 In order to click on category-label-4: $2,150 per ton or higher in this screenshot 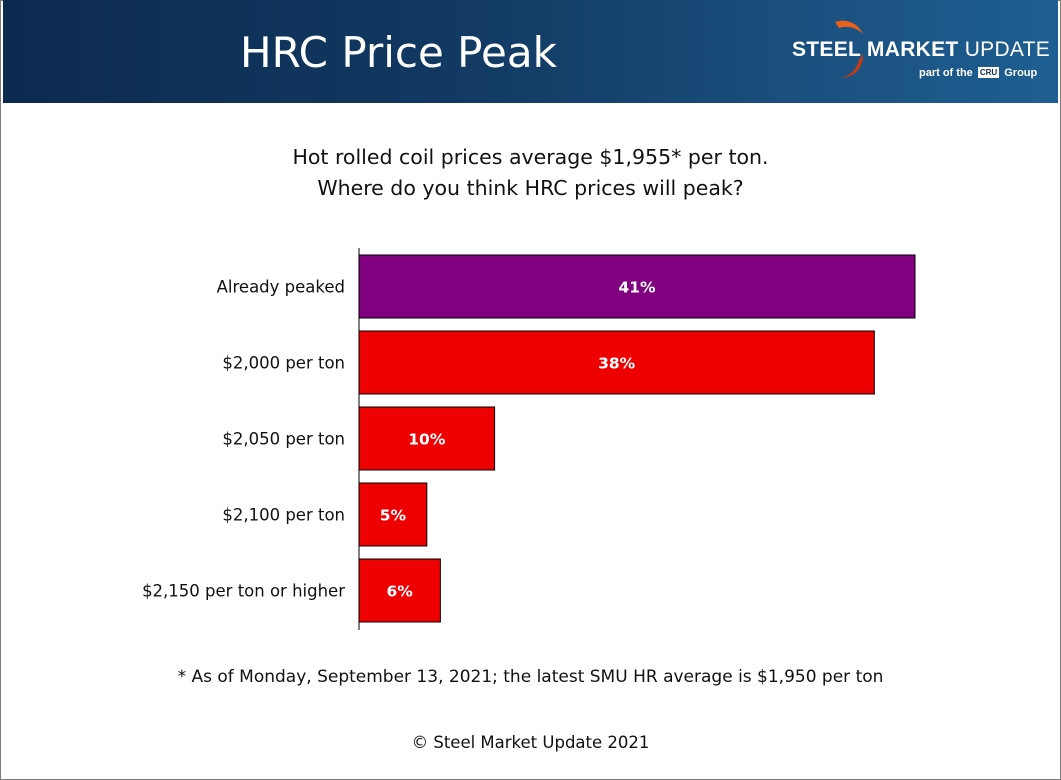, I will do `click(243, 591)`.